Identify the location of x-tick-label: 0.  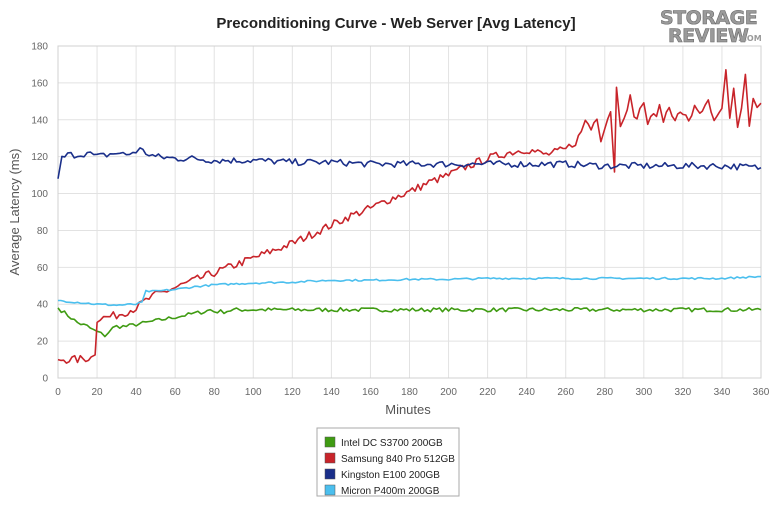
(58, 392).